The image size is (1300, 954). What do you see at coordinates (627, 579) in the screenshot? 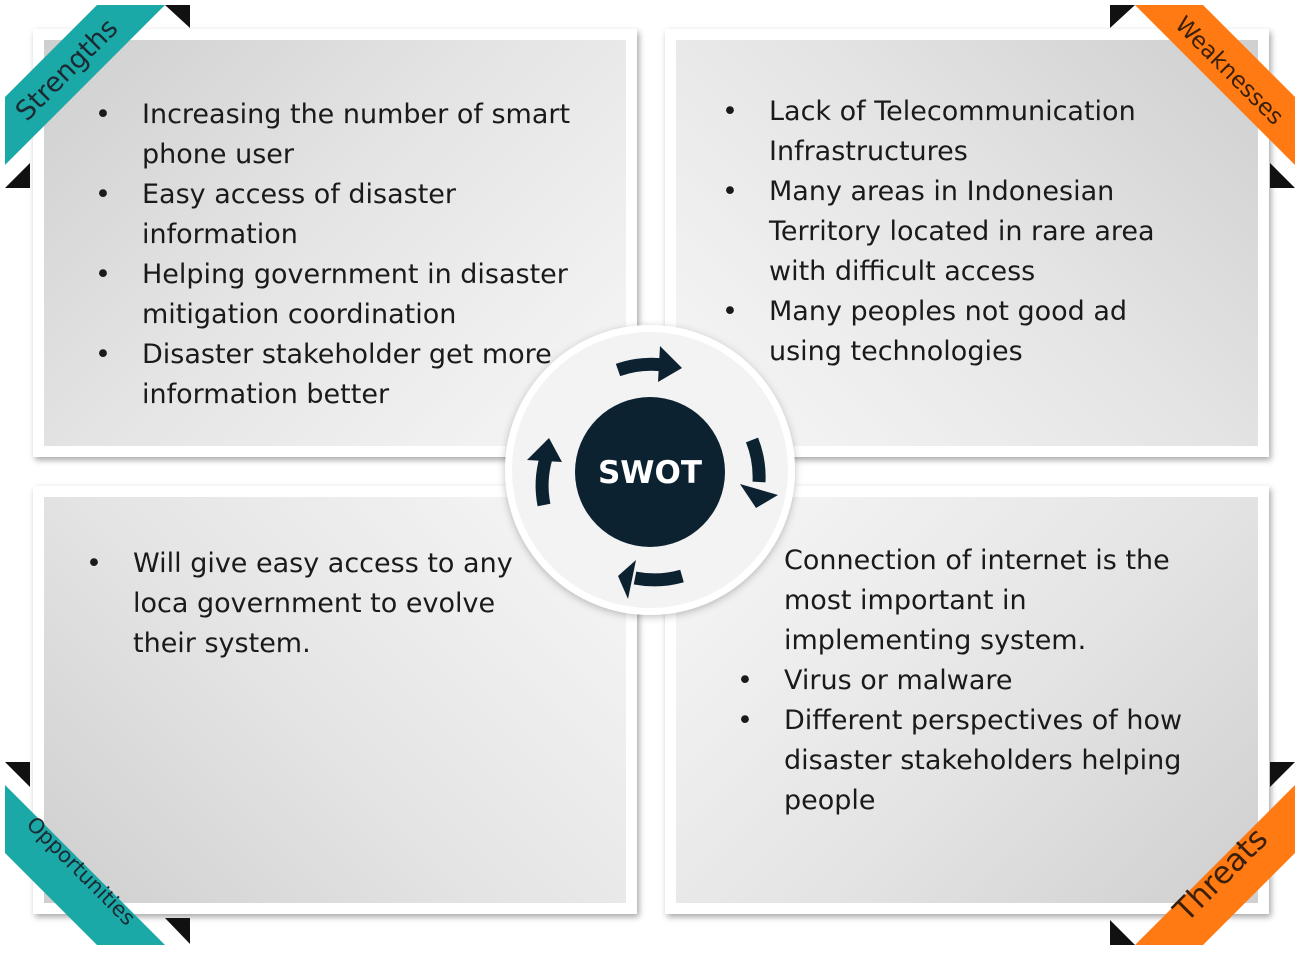
I see `cycle-arrow-bottom-head` at bounding box center [627, 579].